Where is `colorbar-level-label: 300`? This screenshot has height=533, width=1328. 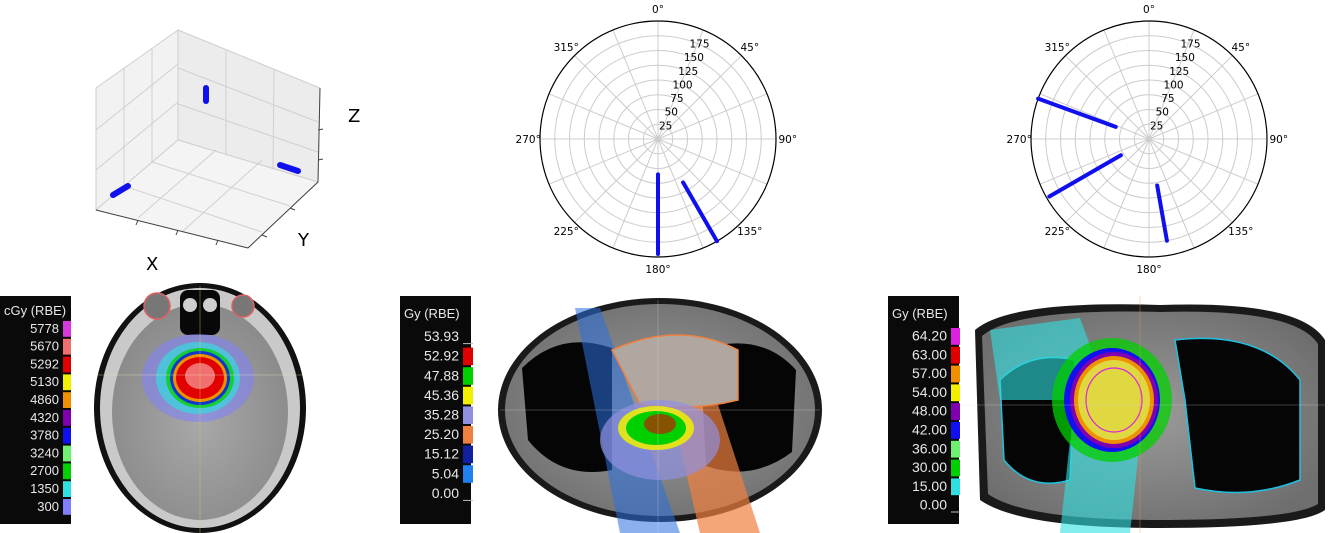
colorbar-level-label: 300 is located at coordinates (48, 506).